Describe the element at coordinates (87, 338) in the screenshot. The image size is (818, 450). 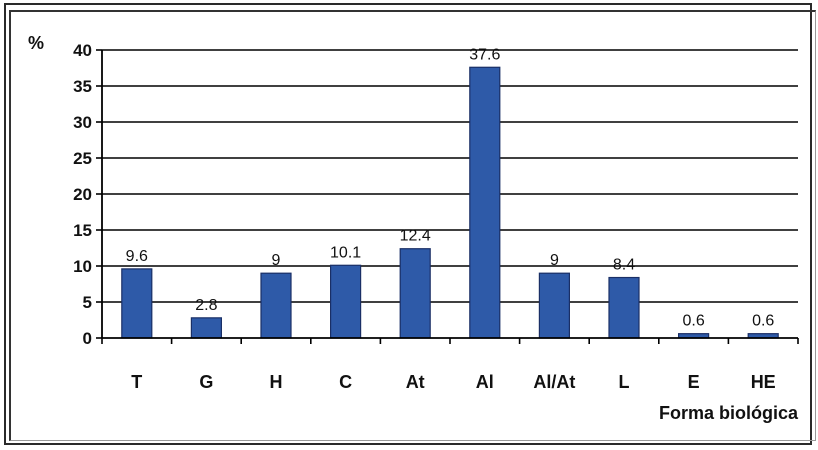
I see `y-tick-label: 0` at that location.